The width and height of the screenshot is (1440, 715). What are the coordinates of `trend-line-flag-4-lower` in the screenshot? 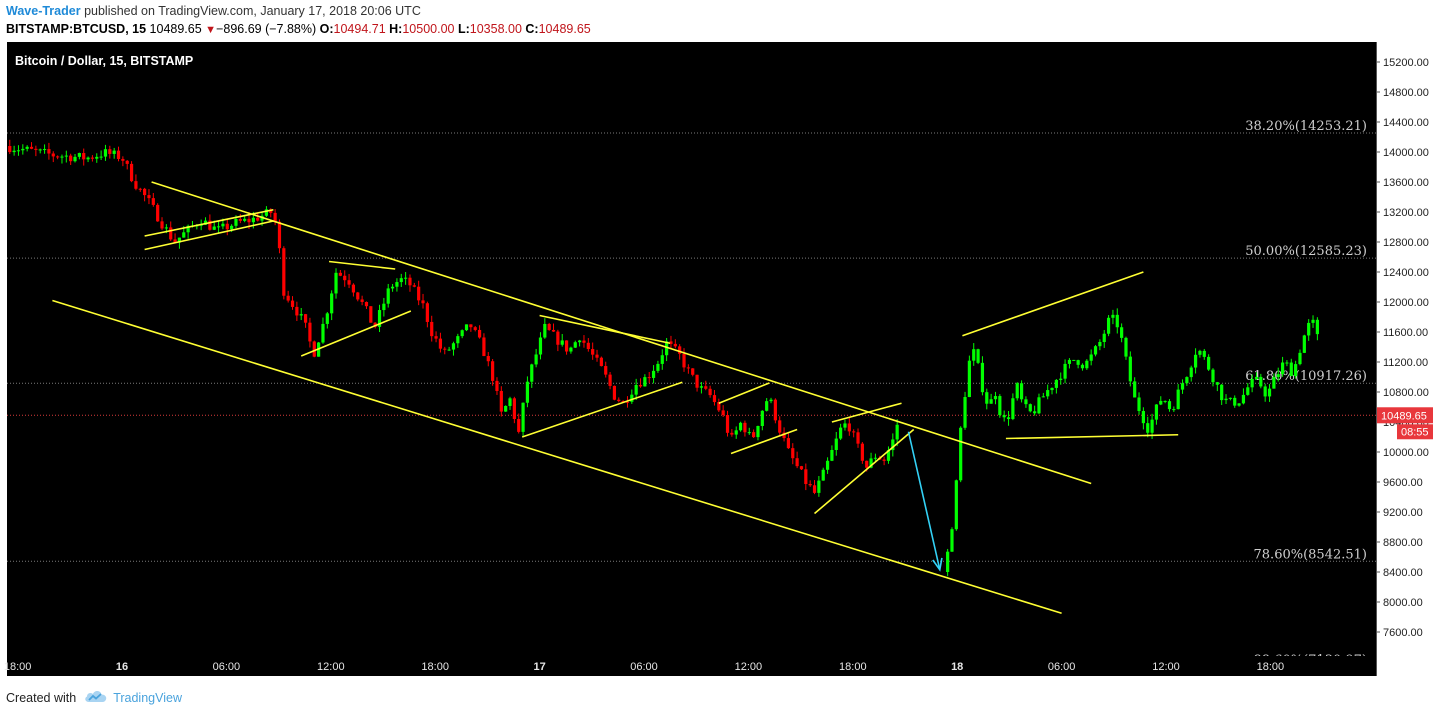 It's located at (764, 441).